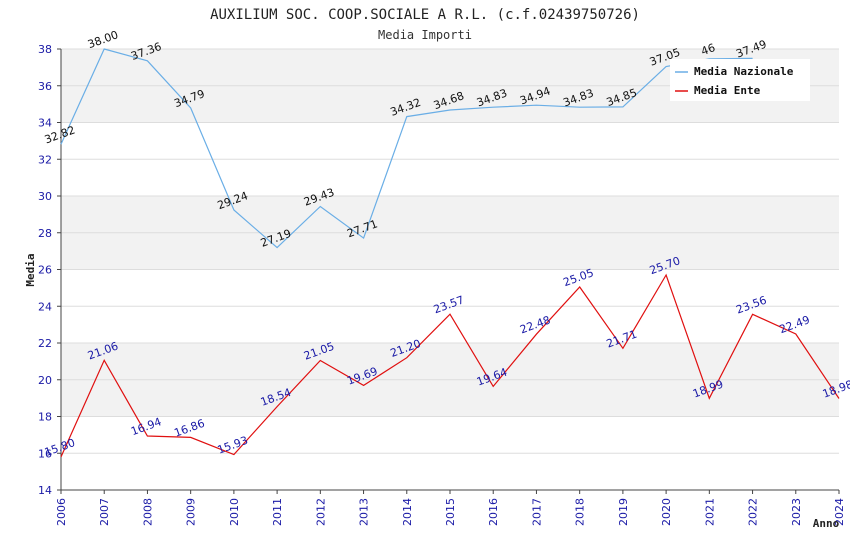  Describe the element at coordinates (147, 512) in the screenshot. I see `x-tick-label: 2008` at that location.